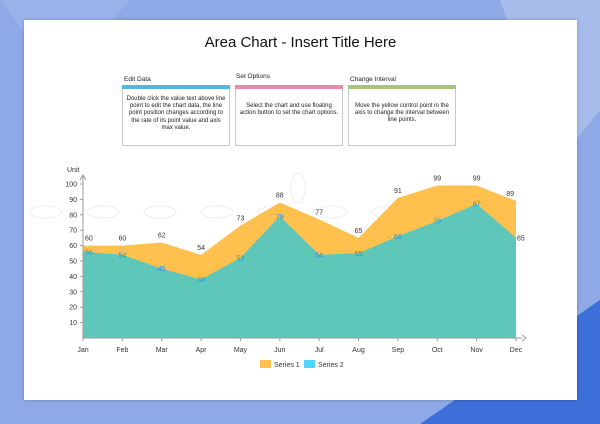 The height and width of the screenshot is (424, 600). I want to click on y-tick-label: 50, so click(73, 262).